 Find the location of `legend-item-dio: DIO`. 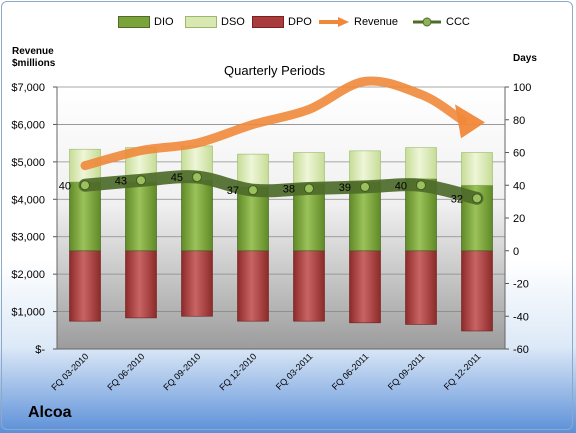

legend-item-dio: DIO is located at coordinates (146, 22).